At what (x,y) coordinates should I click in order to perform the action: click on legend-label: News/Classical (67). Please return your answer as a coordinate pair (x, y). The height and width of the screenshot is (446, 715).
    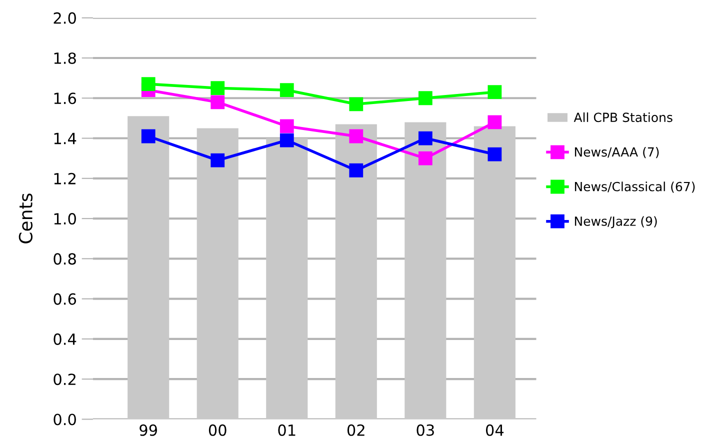
    Looking at the image, I should click on (634, 187).